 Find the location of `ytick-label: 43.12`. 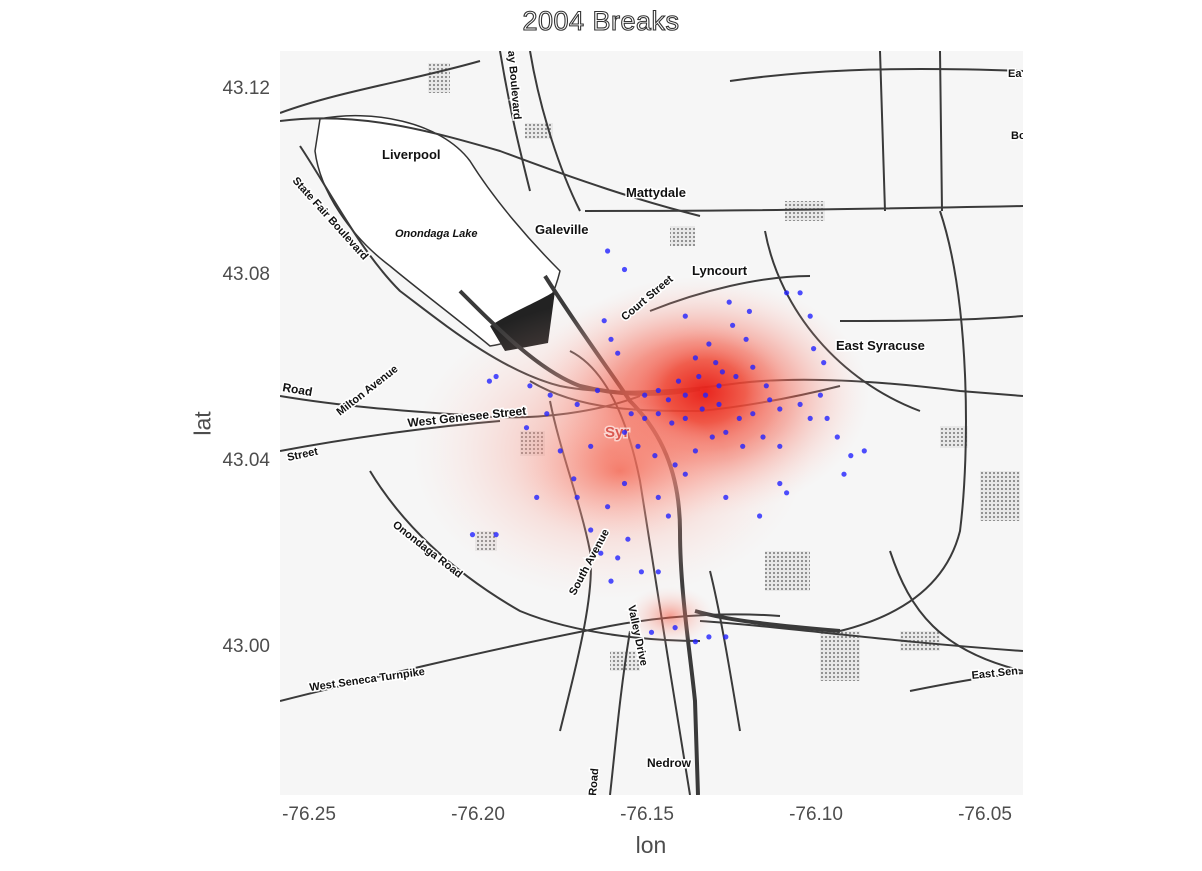

ytick-label: 43.12 is located at coordinates (246, 88).